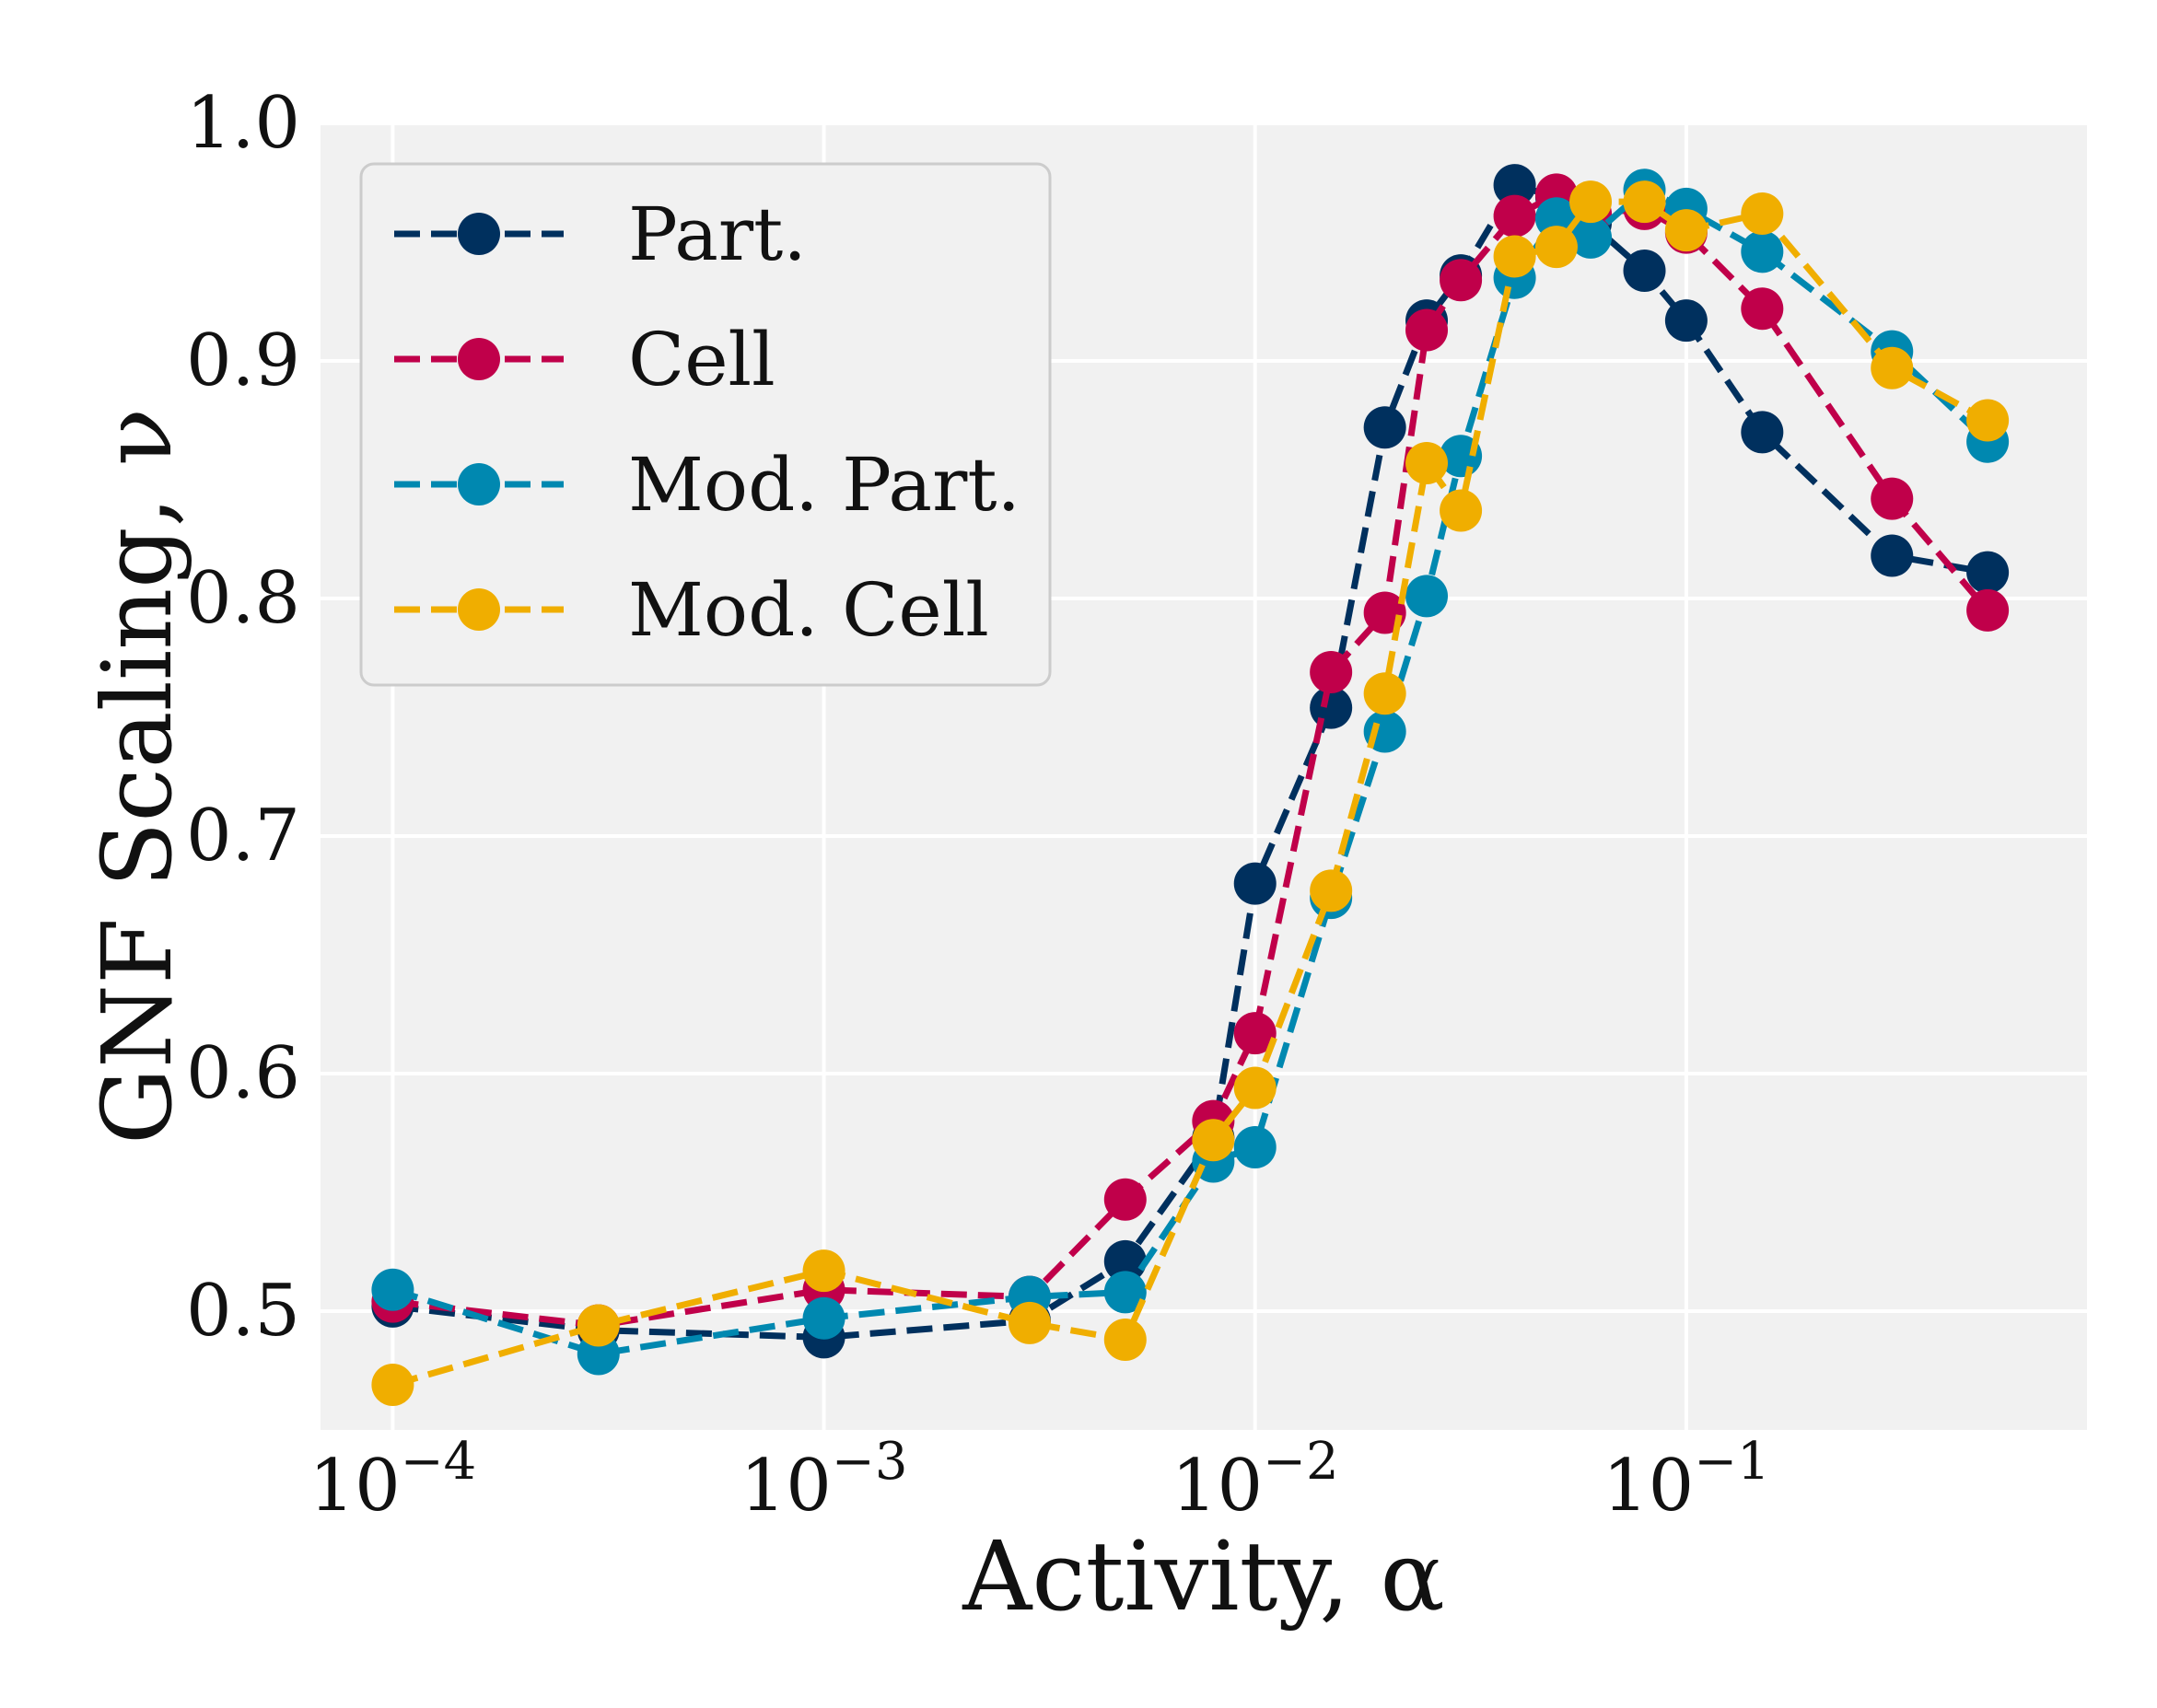 The height and width of the screenshot is (1708, 2157). What do you see at coordinates (1255, 1480) in the screenshot?
I see `x-tick-label: 10⁻²` at bounding box center [1255, 1480].